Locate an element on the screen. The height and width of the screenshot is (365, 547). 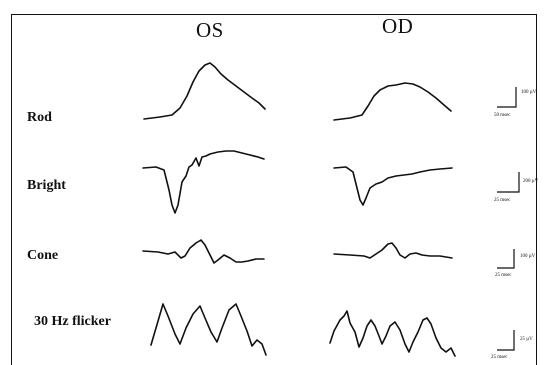
rod-os-waveform is located at coordinates (204, 91).